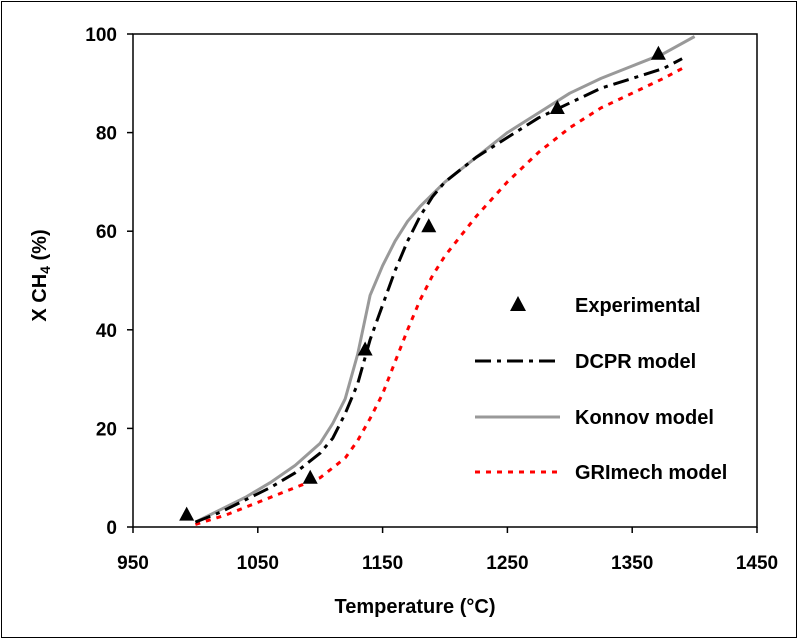  Describe the element at coordinates (41, 275) in the screenshot. I see `y-axis-title: X CH4 (%)` at that location.